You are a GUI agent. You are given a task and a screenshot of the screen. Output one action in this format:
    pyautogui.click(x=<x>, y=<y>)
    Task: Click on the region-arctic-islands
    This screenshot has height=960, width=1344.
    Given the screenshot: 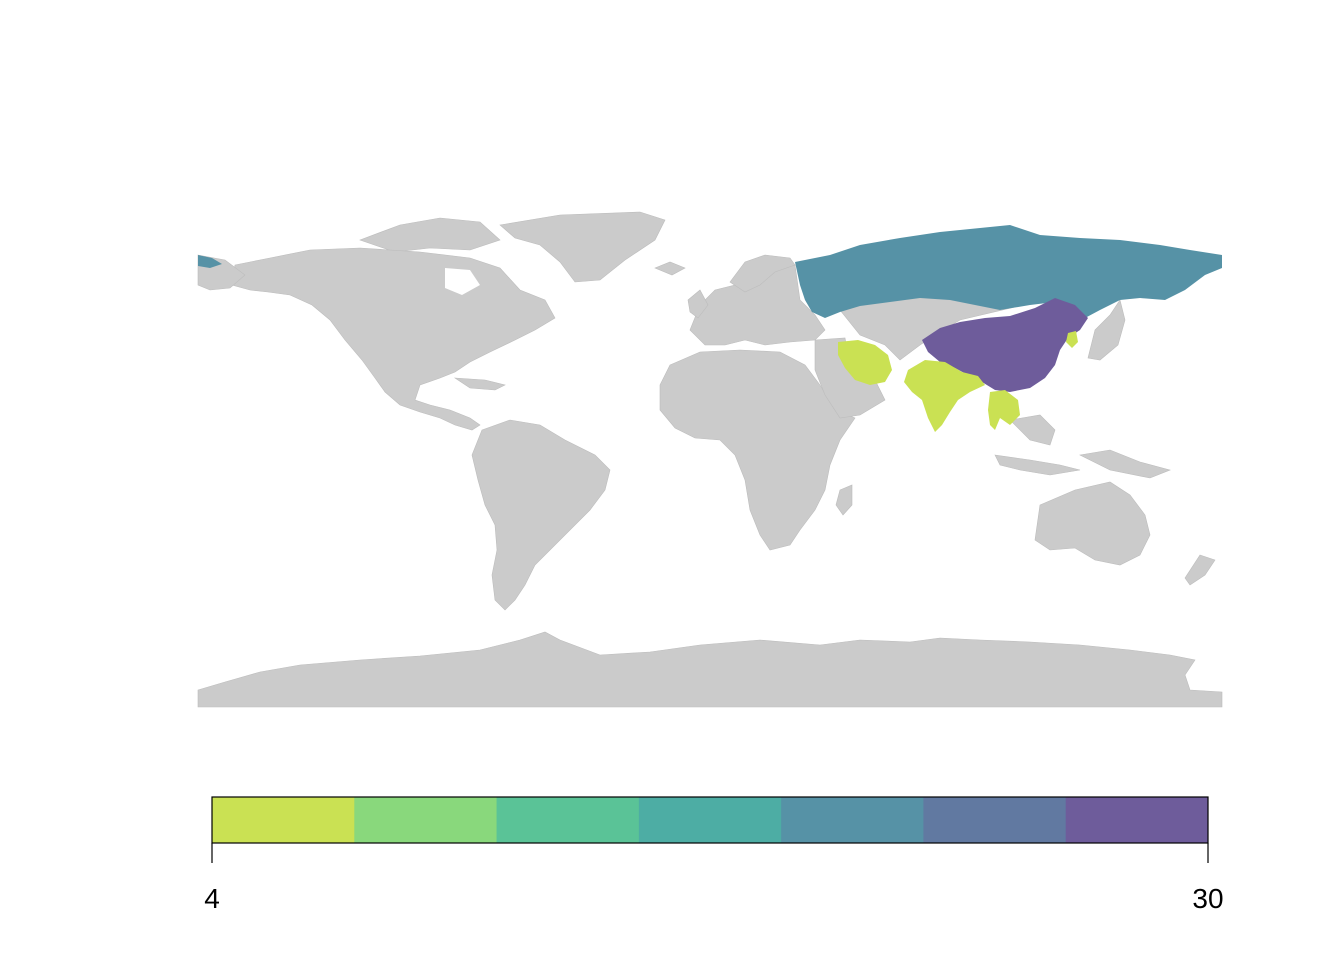 What is the action you would take?
    pyautogui.click(x=430, y=235)
    